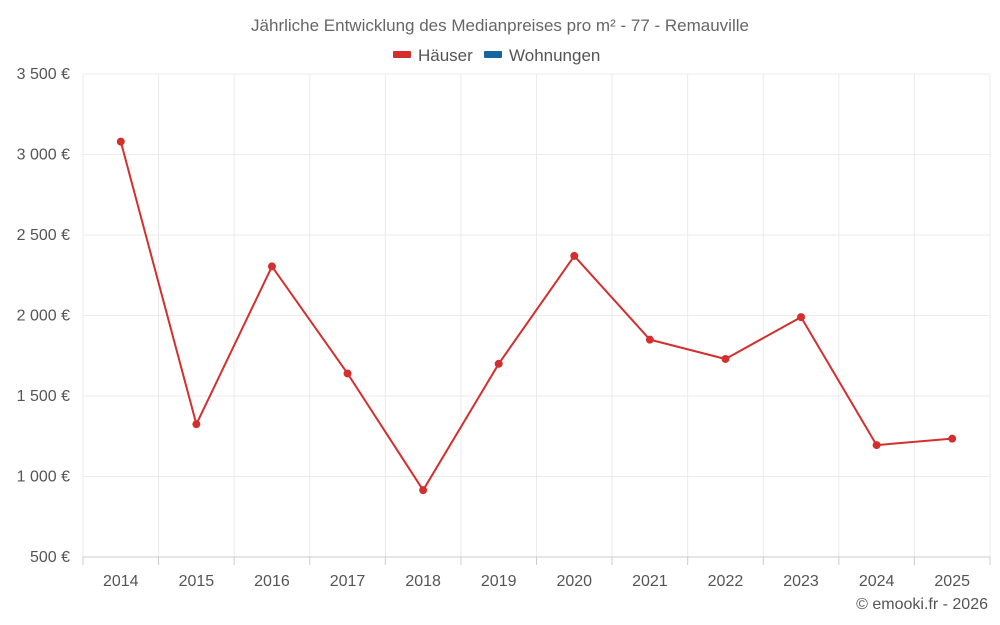  What do you see at coordinates (348, 581) in the screenshot?
I see `x-tick-label: 2017` at bounding box center [348, 581].